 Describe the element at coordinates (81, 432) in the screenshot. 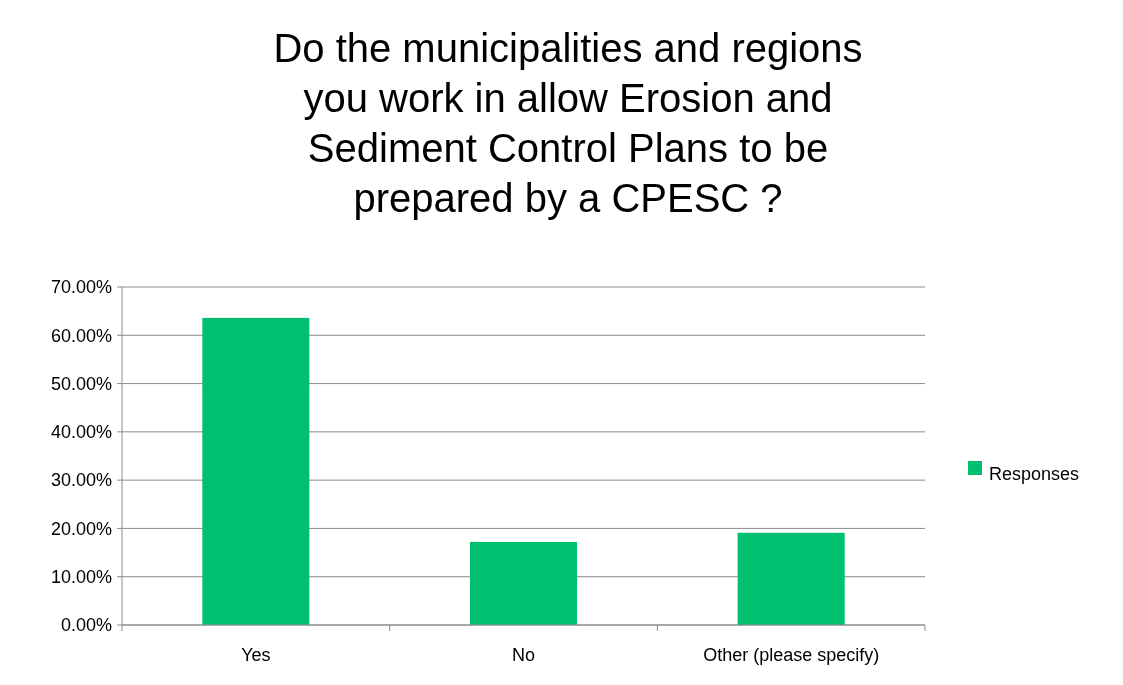

I see `y-tick-label: 40.00%` at that location.